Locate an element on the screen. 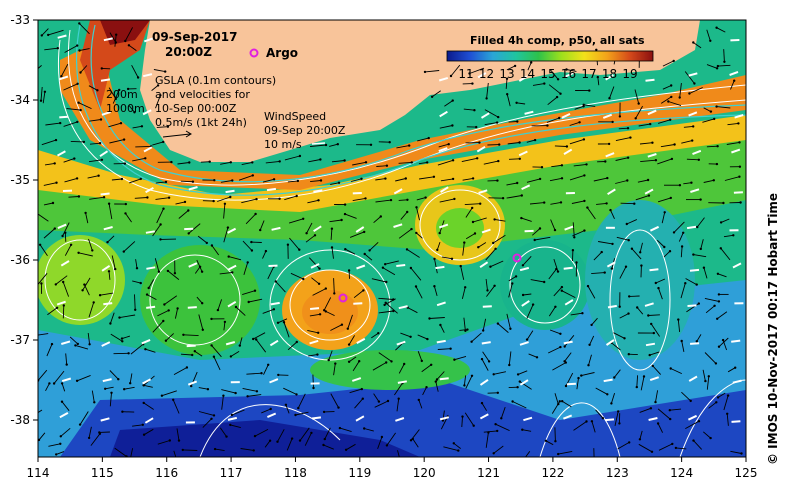 The width and height of the screenshot is (790, 492). map-date: 09-Sep-2017 is located at coordinates (194, 37).